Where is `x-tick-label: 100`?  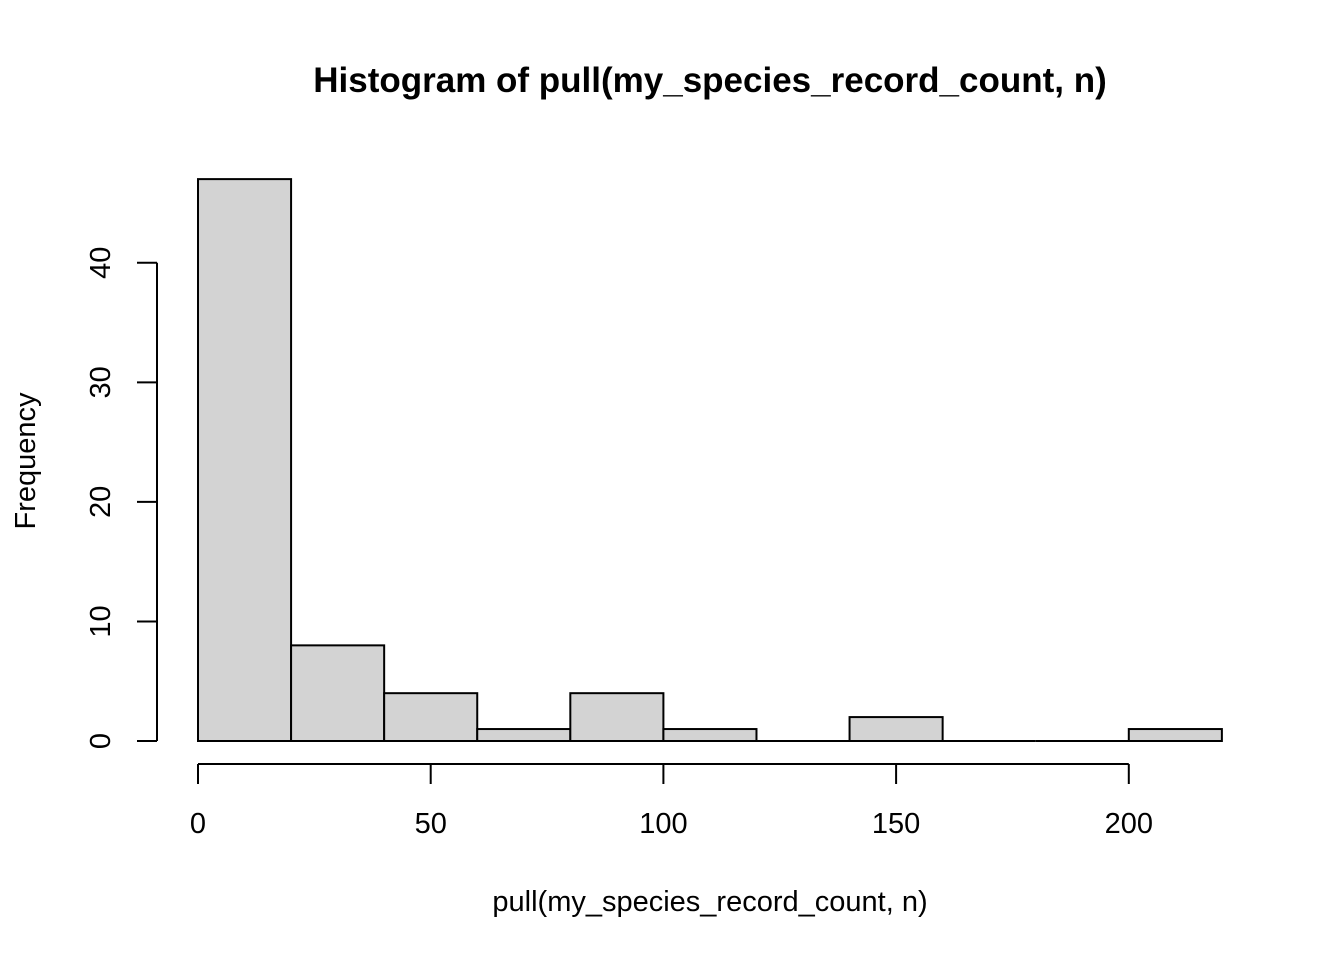 x-tick-label: 100 is located at coordinates (663, 824).